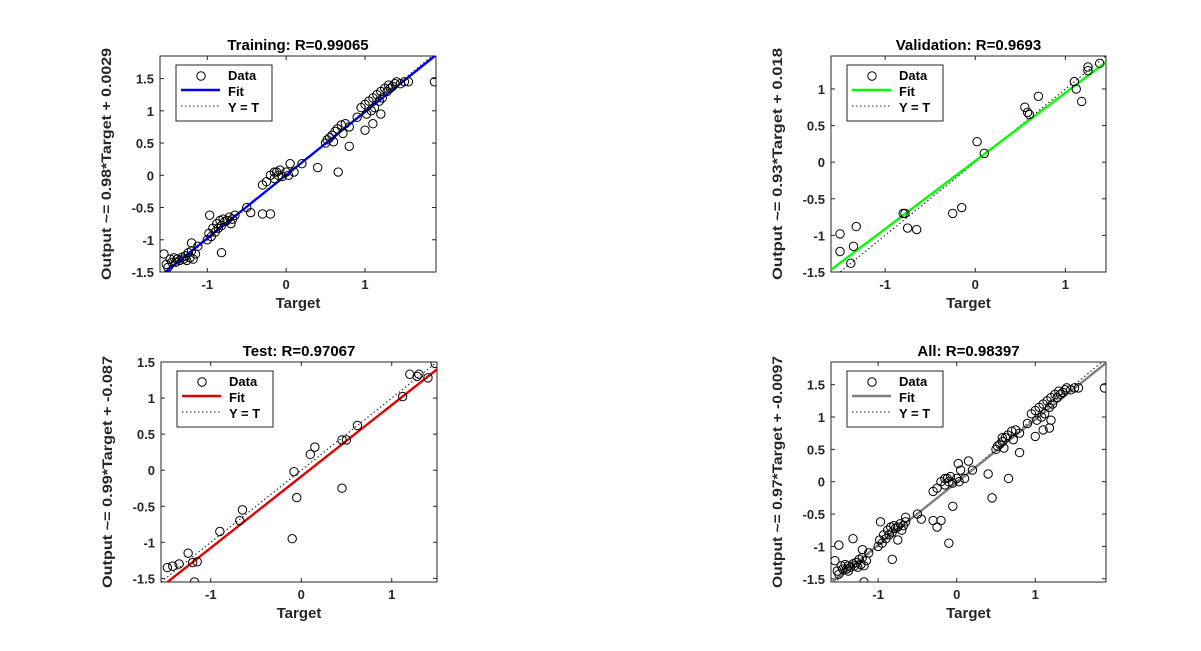 The width and height of the screenshot is (1201, 651). Describe the element at coordinates (364, 284) in the screenshot. I see `training-xtick-label: 1` at that location.